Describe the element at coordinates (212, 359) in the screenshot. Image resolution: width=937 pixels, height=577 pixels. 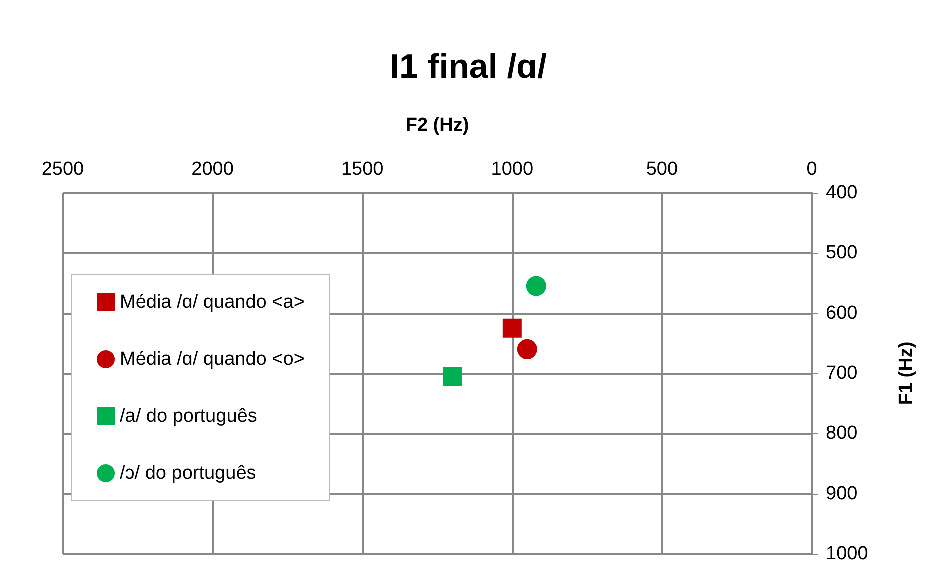
I see `legend-label: Média /ɑ/ quando <o>` at that location.